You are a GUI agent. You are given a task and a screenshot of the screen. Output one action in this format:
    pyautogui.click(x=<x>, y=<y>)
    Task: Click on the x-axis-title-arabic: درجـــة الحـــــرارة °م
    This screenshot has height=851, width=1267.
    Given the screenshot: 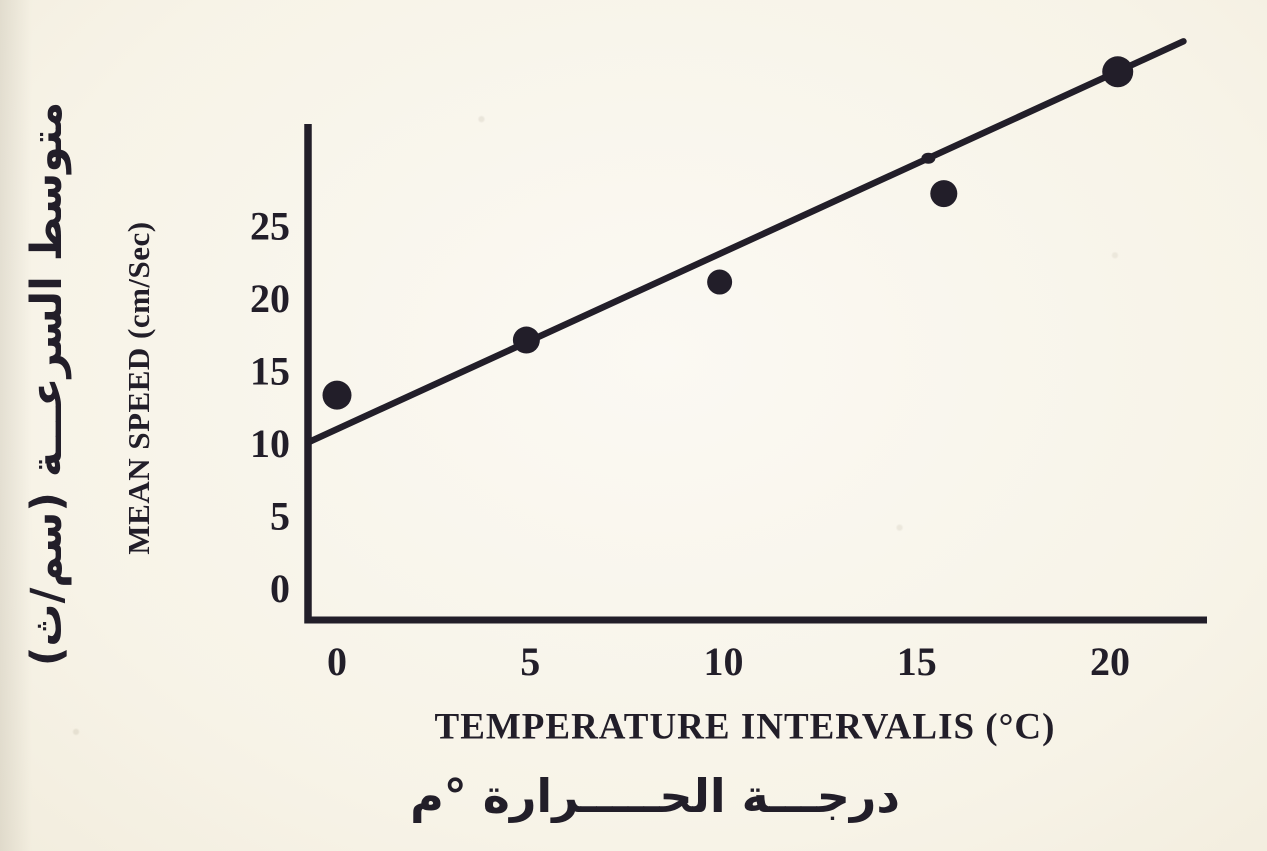 What is the action you would take?
    pyautogui.click(x=655, y=796)
    